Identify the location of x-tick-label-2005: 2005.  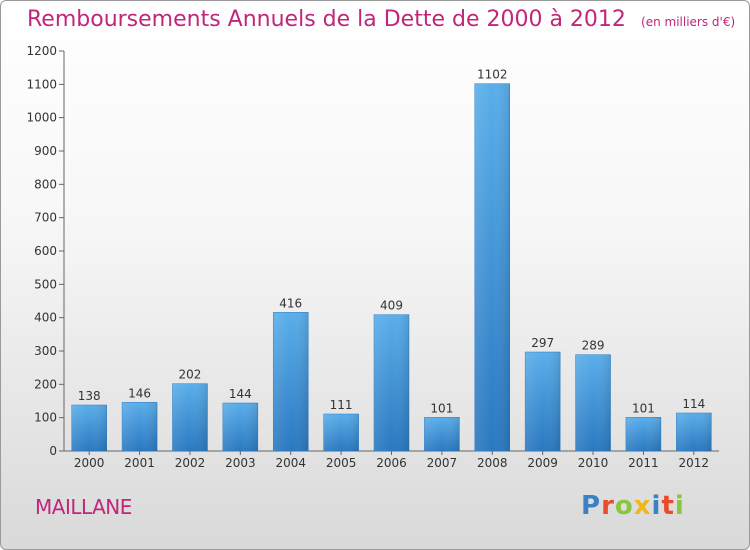
(341, 463).